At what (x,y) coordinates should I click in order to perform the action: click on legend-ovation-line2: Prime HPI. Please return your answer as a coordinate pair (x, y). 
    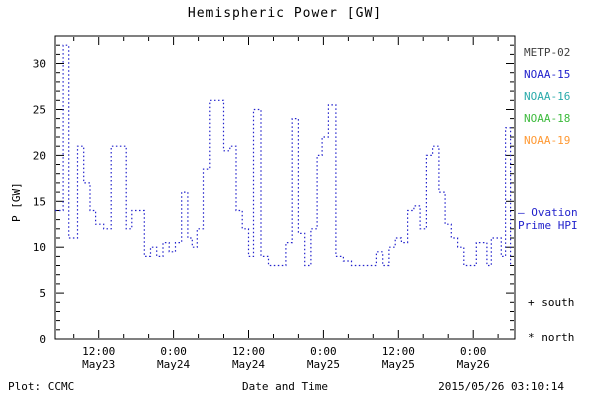
    Looking at the image, I should click on (548, 225).